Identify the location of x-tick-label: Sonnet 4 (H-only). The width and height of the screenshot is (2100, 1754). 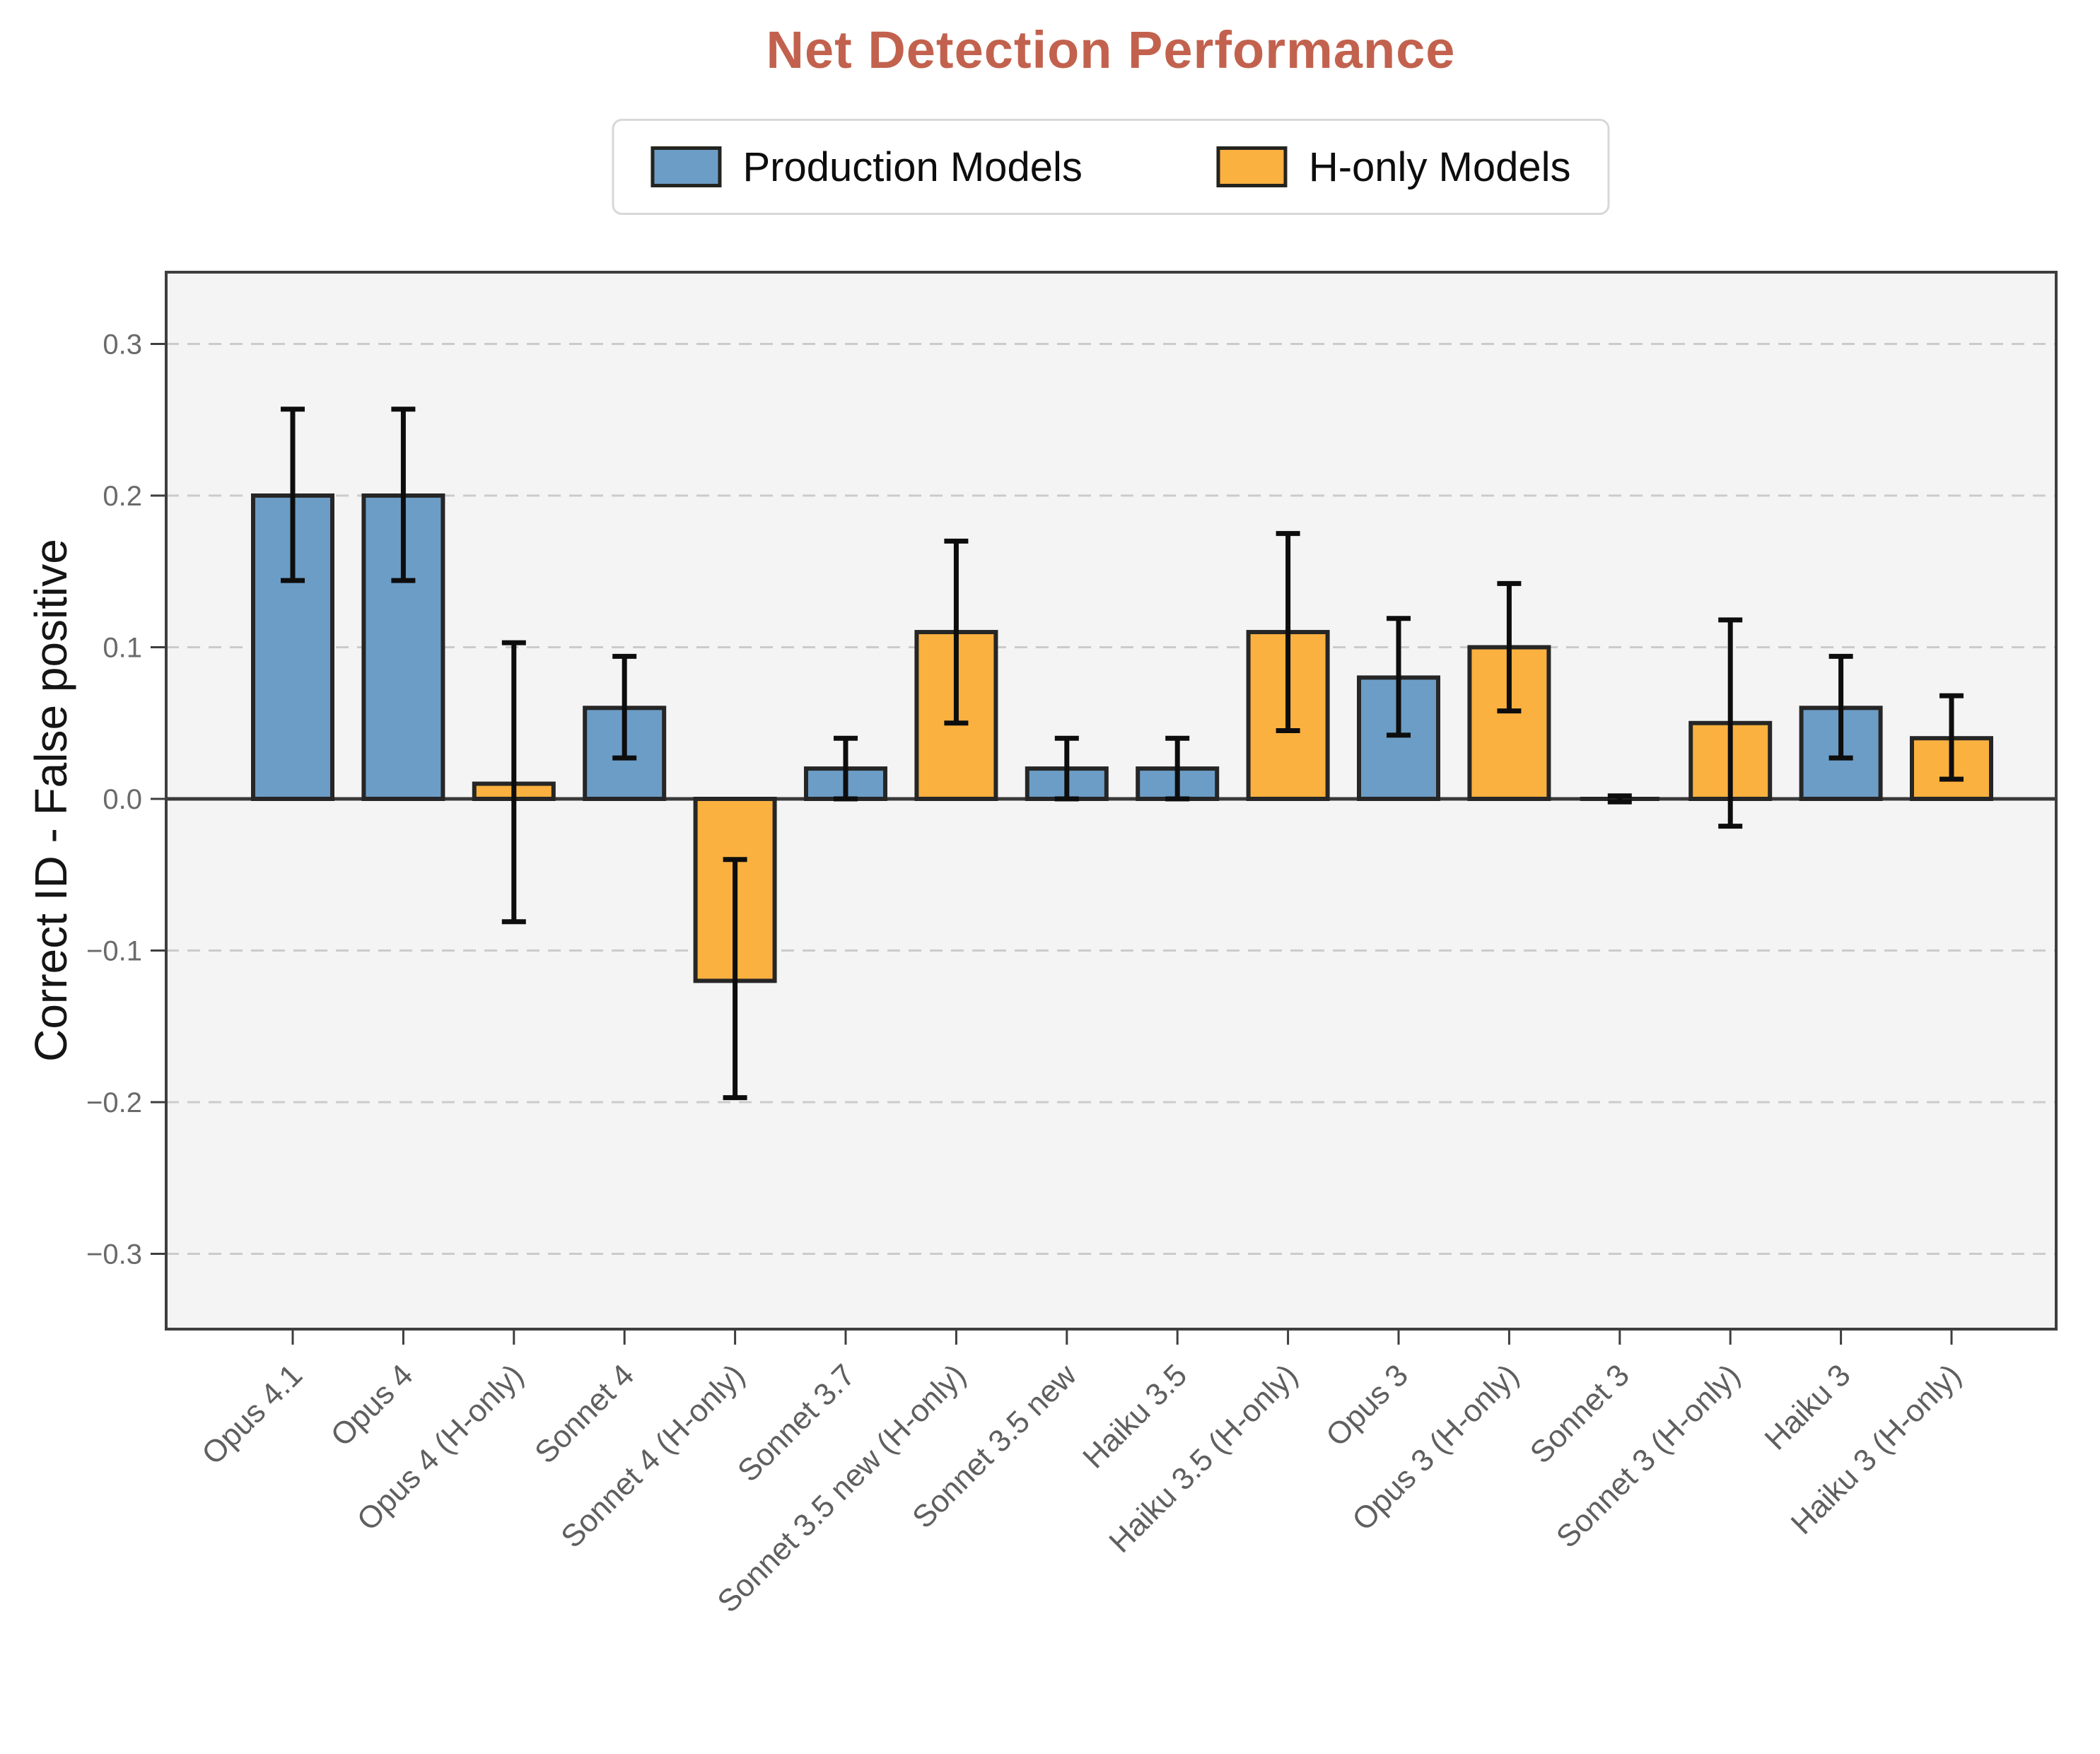
(653, 1455).